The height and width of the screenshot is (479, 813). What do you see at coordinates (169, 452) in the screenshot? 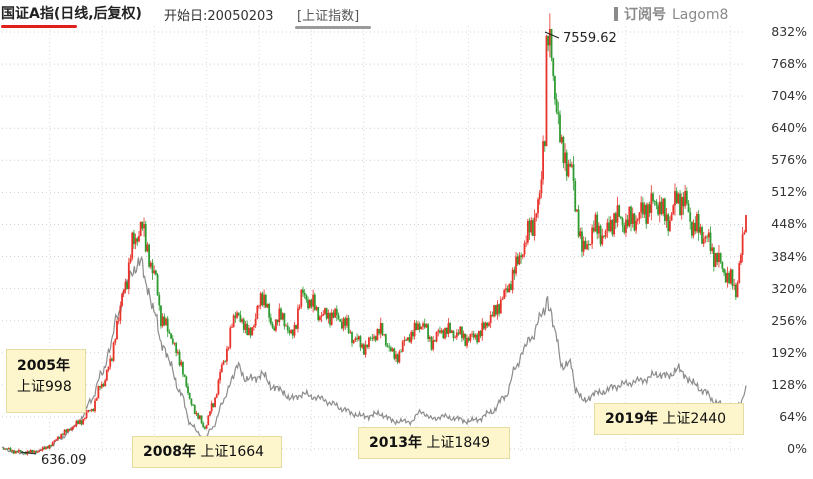
I see `annotation-year: 2008年` at bounding box center [169, 452].